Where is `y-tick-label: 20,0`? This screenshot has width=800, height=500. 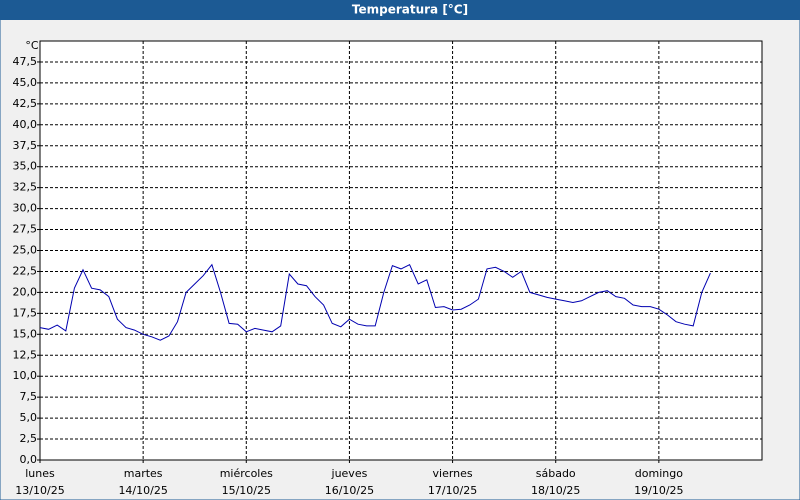
y-tick-label: 20,0 is located at coordinates (25, 291).